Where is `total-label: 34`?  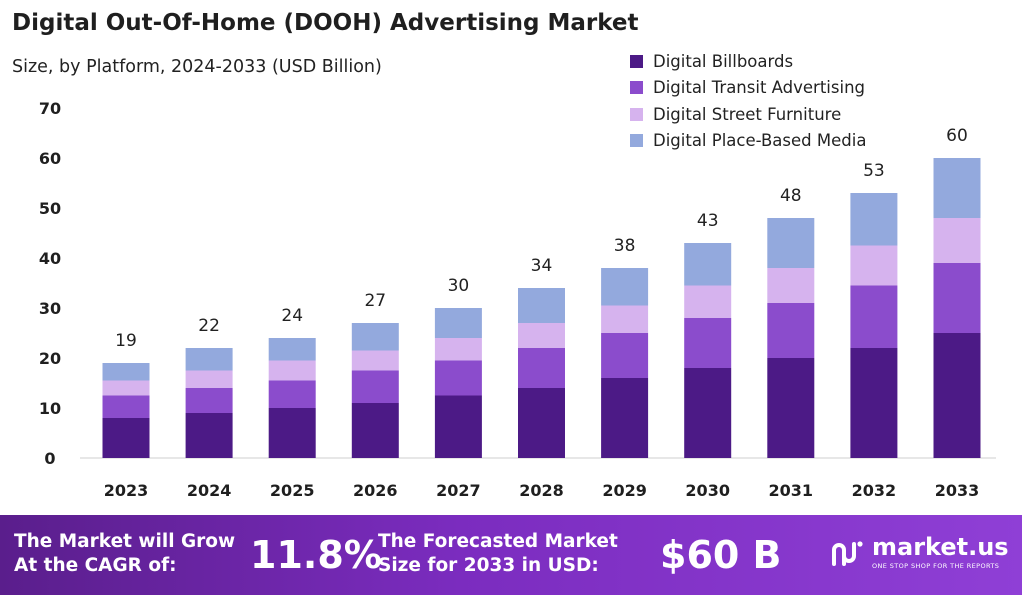 total-label: 34 is located at coordinates (542, 266).